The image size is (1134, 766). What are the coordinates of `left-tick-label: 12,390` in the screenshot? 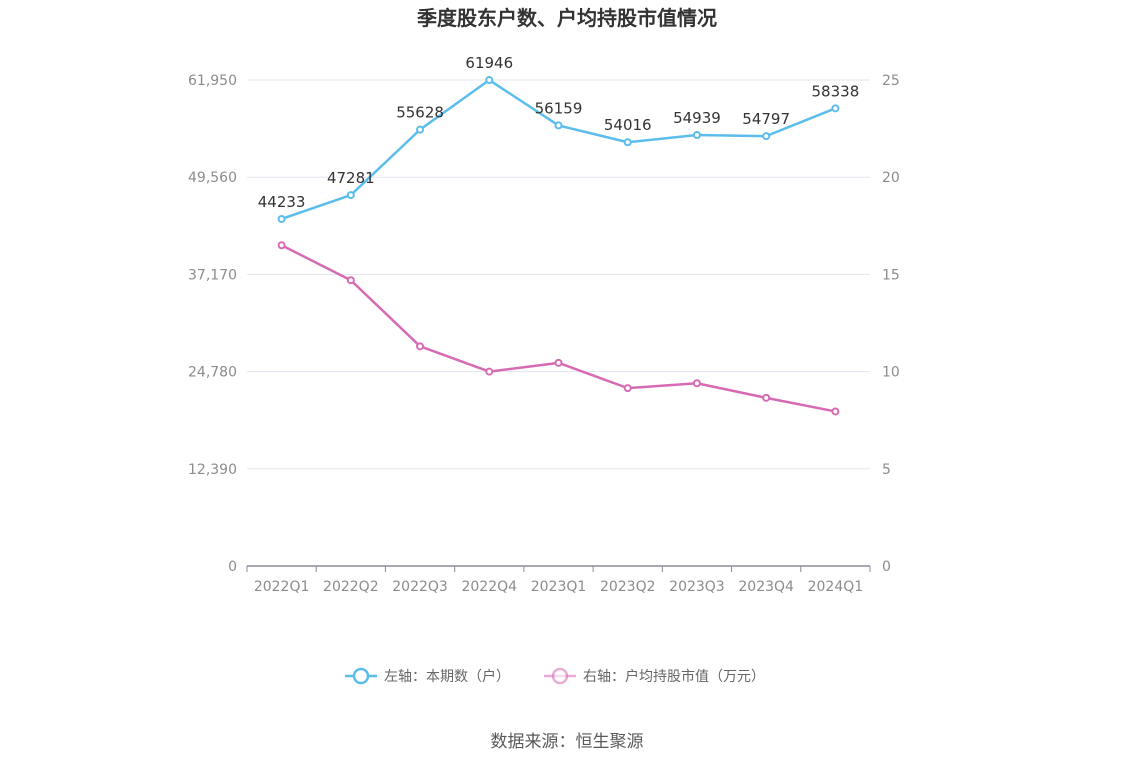 It's located at (212, 470).